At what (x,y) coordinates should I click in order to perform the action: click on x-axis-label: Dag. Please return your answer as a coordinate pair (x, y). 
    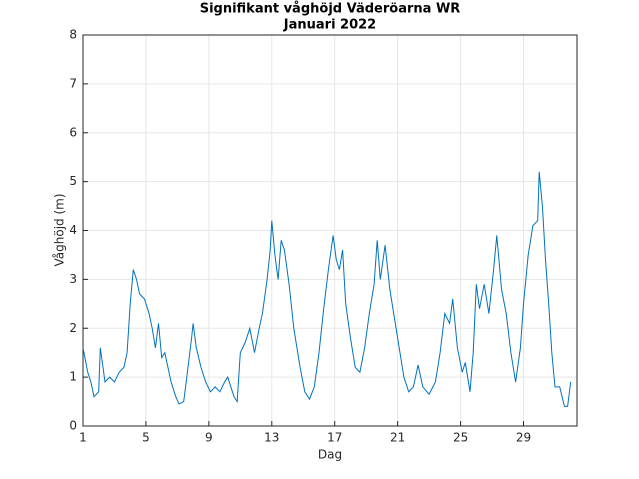
    Looking at the image, I should click on (330, 455).